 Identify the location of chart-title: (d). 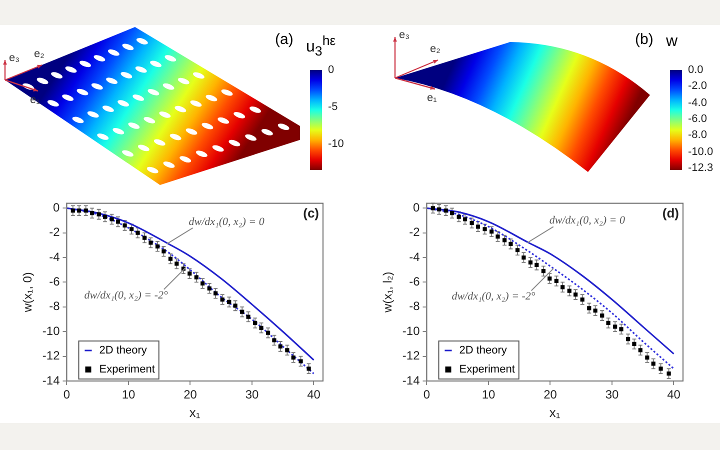
(670, 212).